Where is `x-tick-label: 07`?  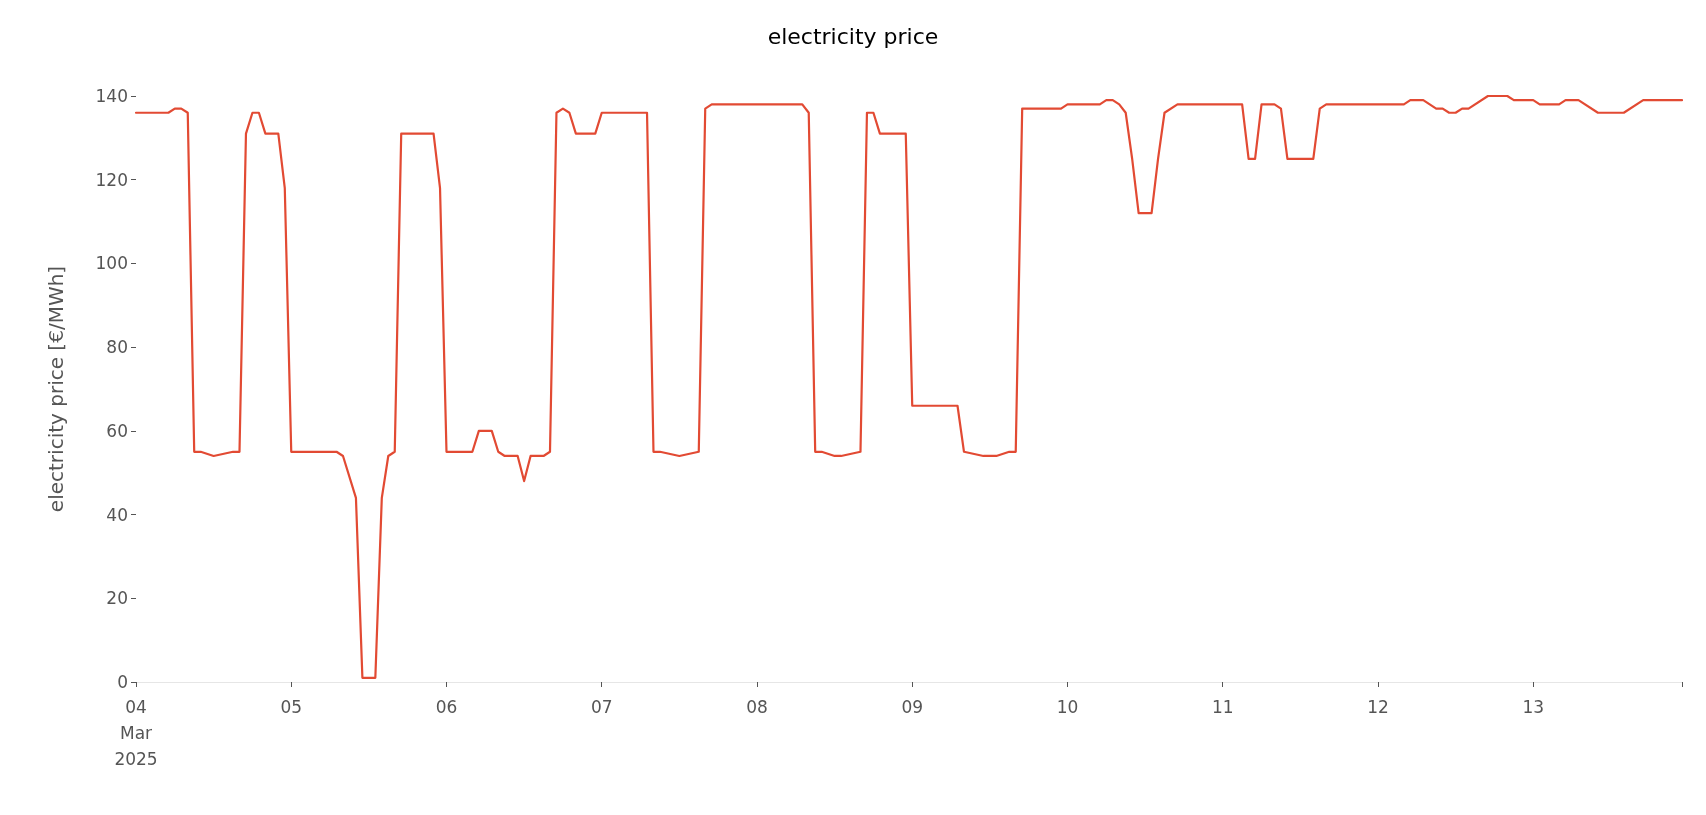
x-tick-label: 07 is located at coordinates (601, 707).